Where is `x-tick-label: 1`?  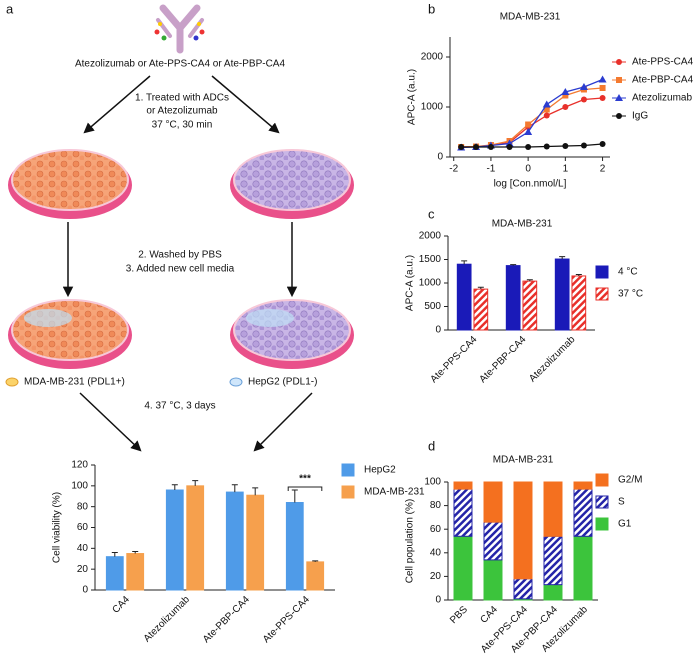
x-tick-label: 1 is located at coordinates (566, 169).